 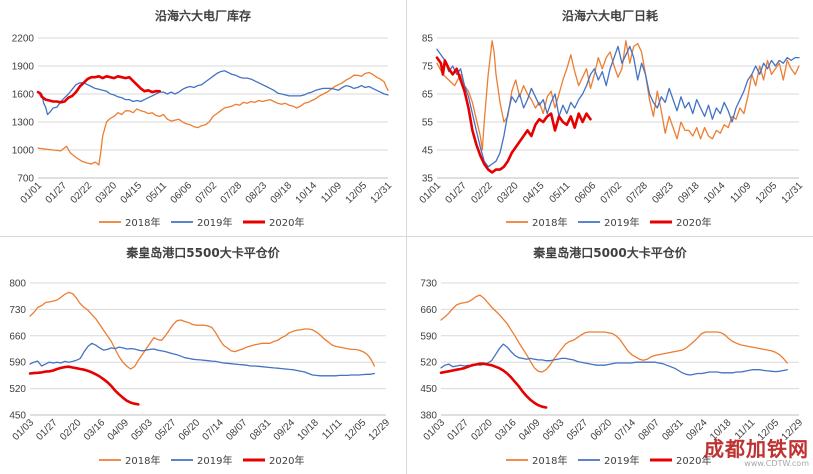 What do you see at coordinates (202, 252) in the screenshot?
I see `chart-title: 秦皇岛港口5500大卡平仓价` at bounding box center [202, 252].